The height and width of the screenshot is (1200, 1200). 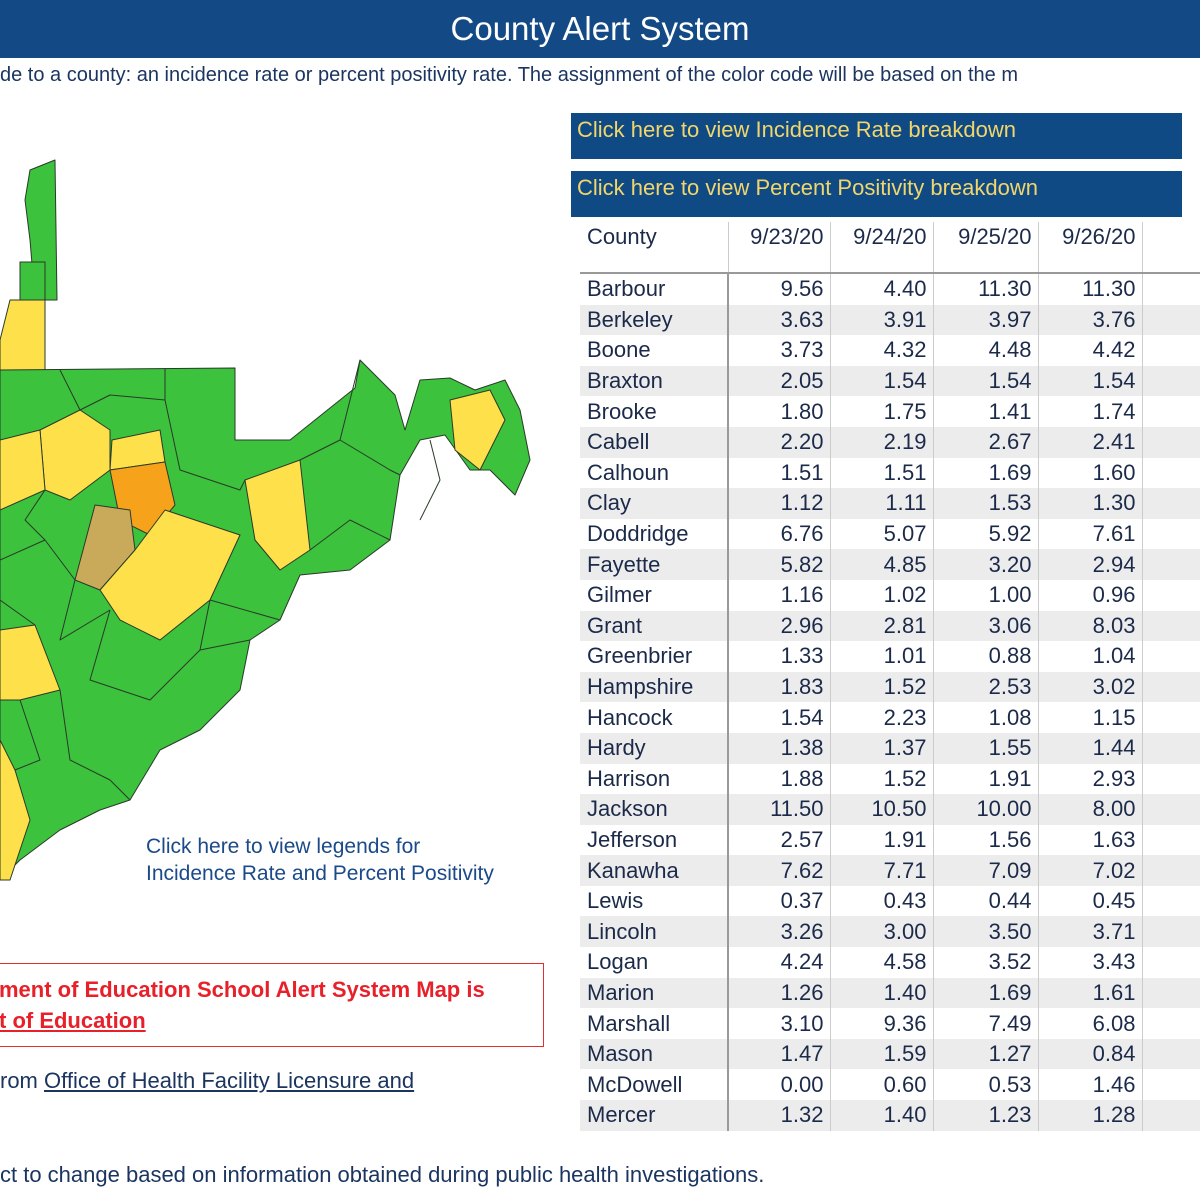 I want to click on county-cell: Calhoun, so click(x=654, y=473).